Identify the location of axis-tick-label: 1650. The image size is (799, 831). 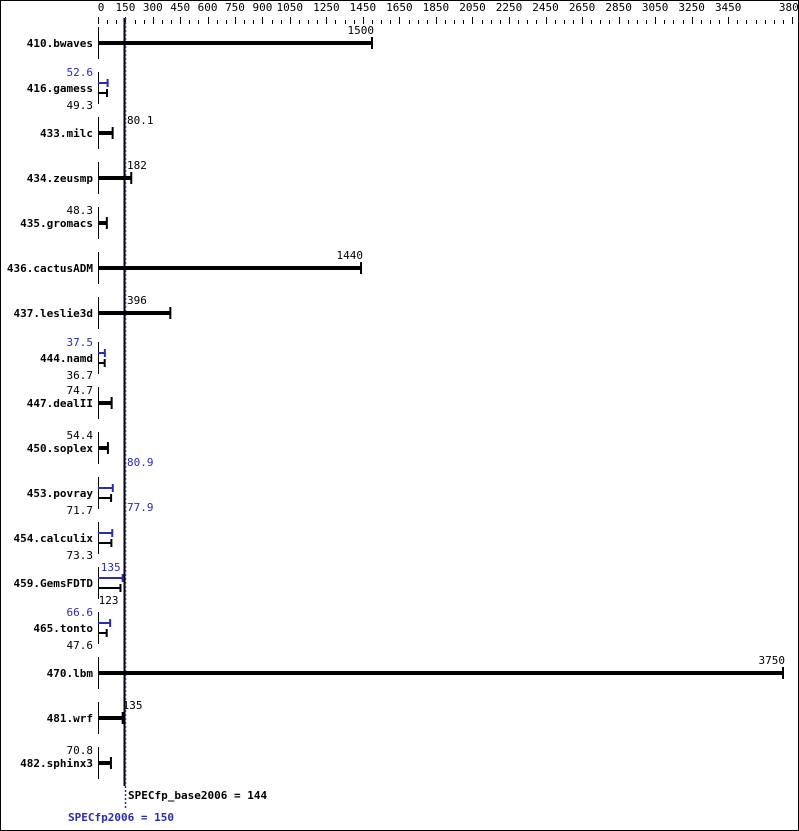
(399, 7).